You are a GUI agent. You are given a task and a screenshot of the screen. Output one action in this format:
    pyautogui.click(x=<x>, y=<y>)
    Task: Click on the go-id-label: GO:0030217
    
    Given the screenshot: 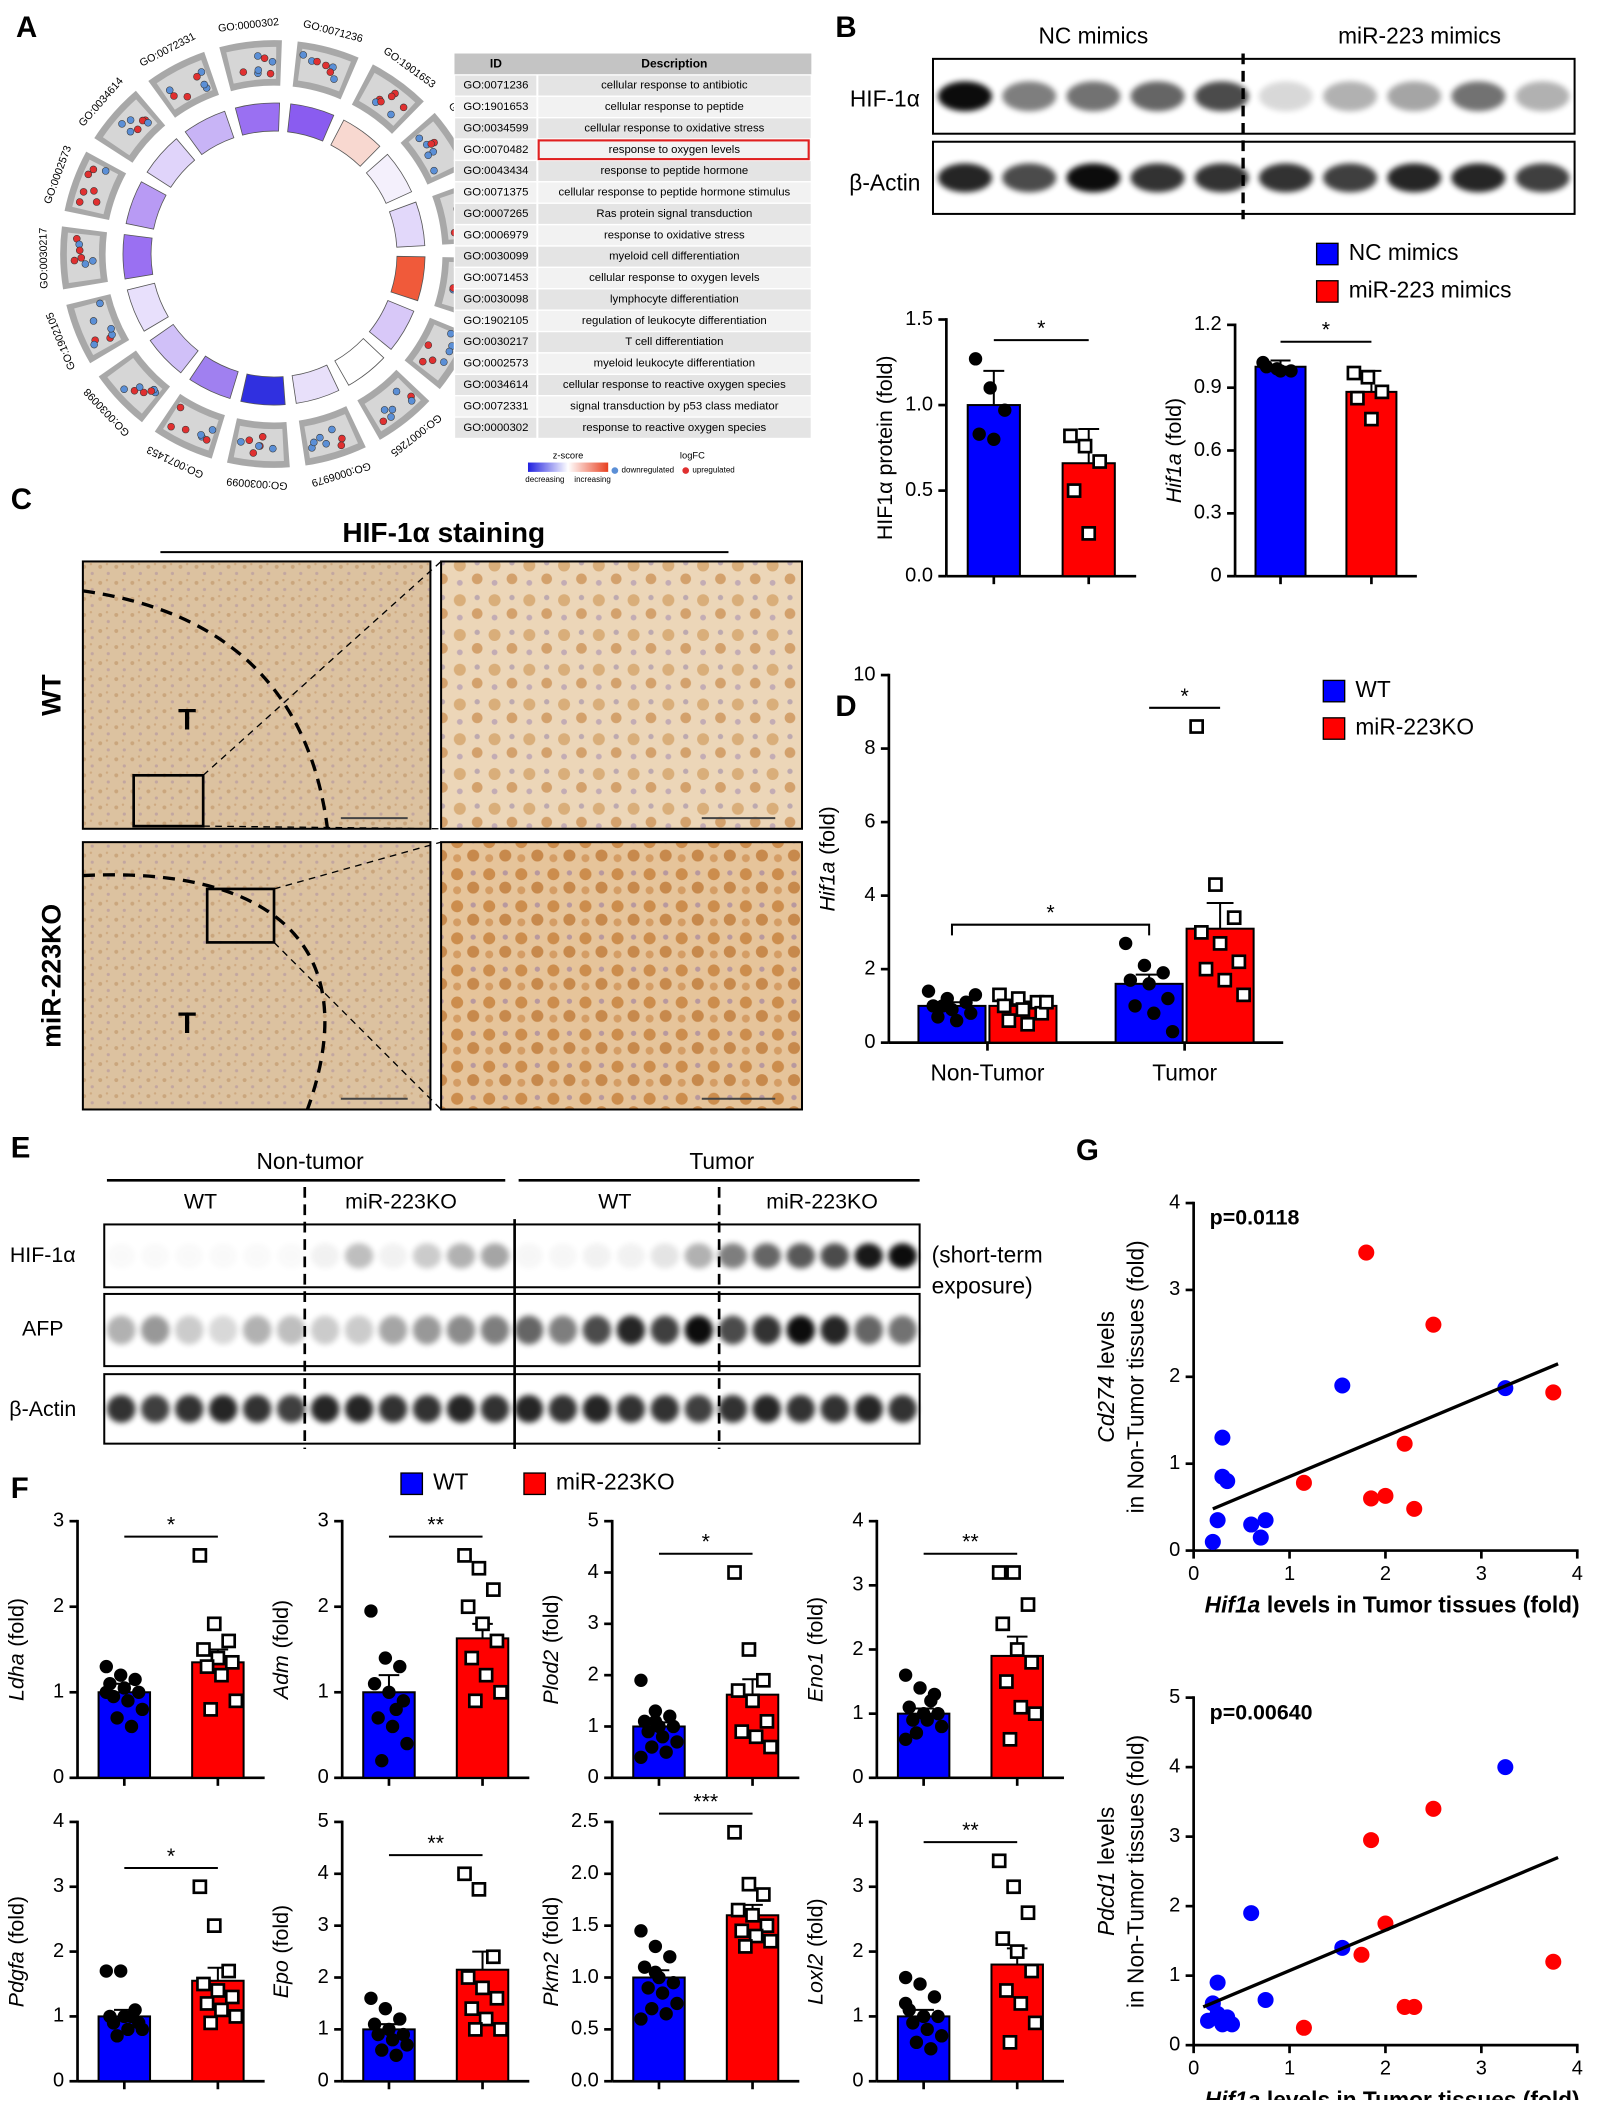 What is the action you would take?
    pyautogui.click(x=43, y=258)
    